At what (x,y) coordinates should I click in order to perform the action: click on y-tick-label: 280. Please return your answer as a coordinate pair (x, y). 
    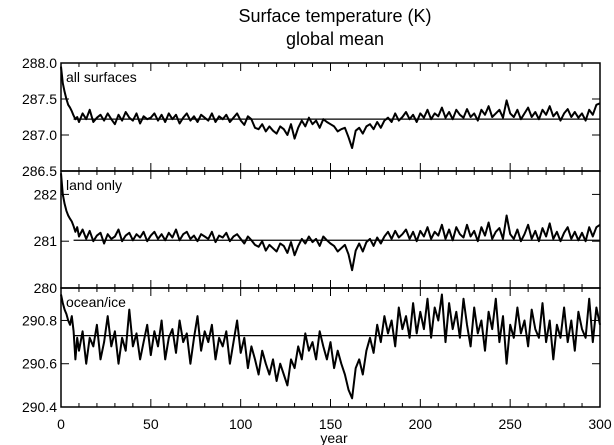
    Looking at the image, I should click on (46, 288).